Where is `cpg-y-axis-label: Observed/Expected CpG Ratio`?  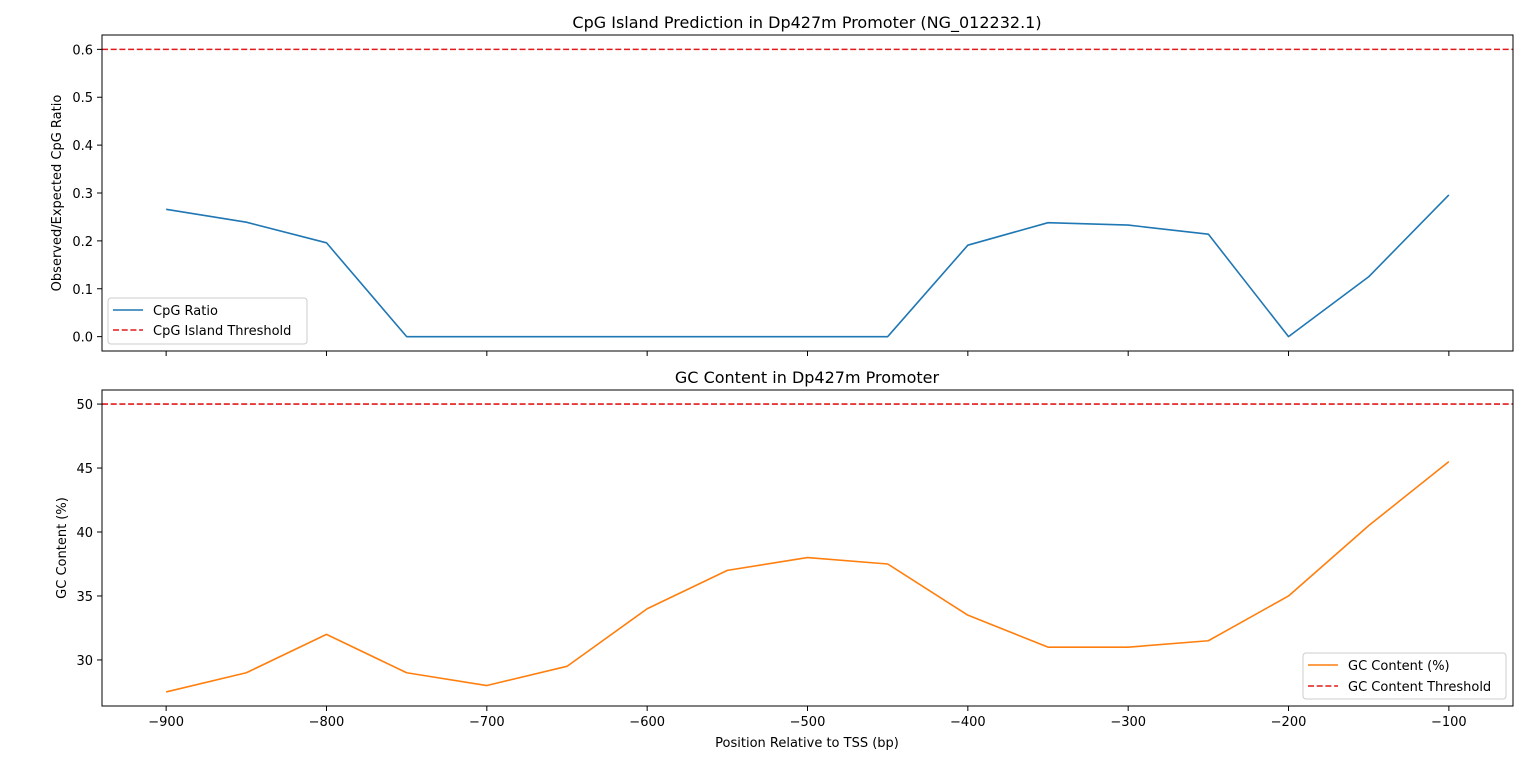 cpg-y-axis-label: Observed/Expected CpG Ratio is located at coordinates (57, 193).